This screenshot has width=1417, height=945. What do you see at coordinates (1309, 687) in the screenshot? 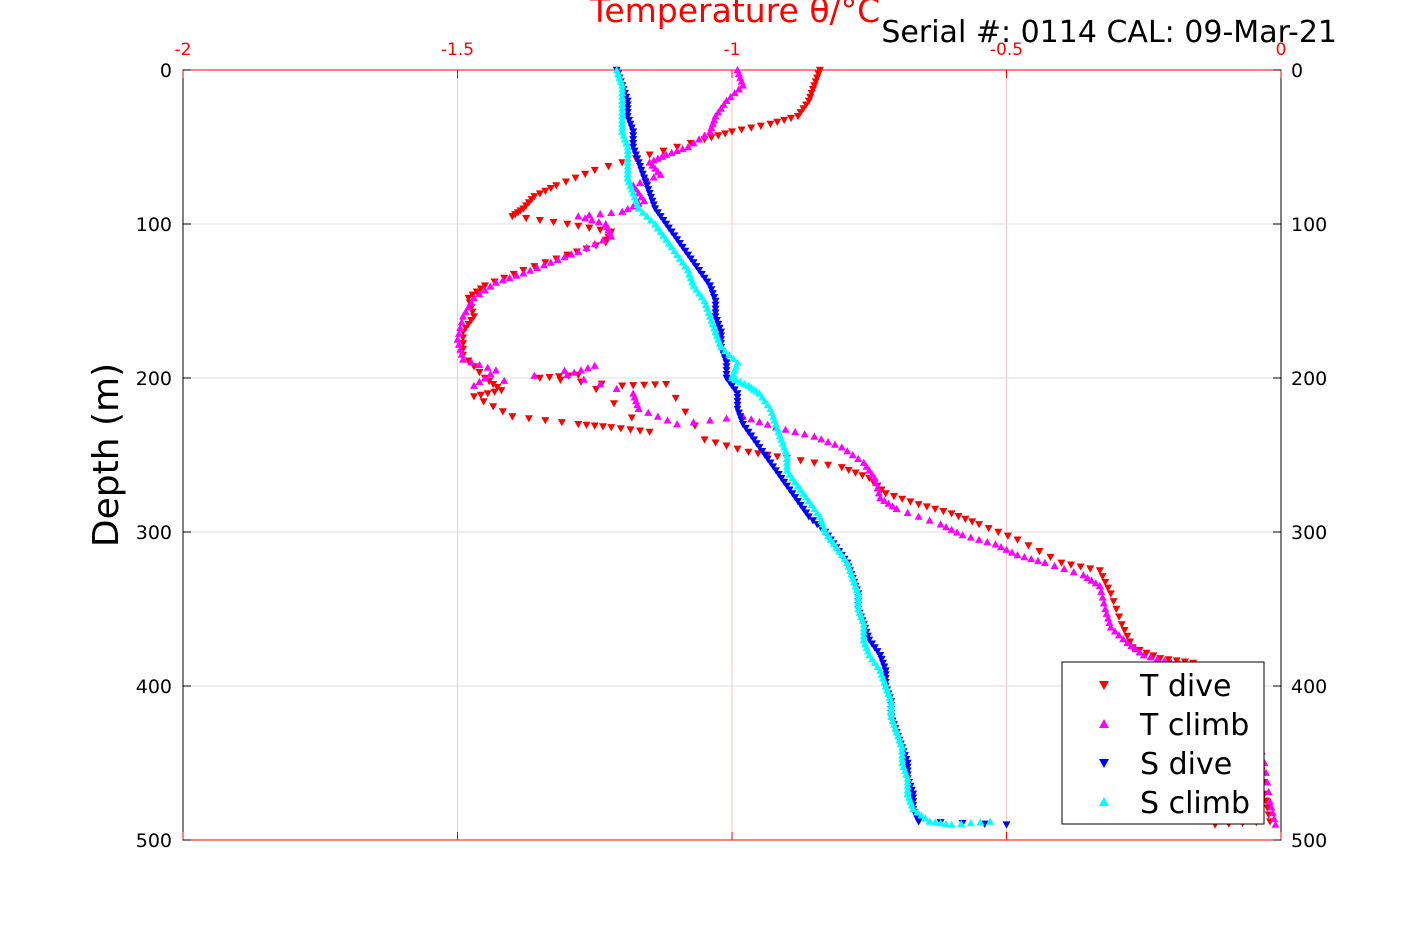
I see `y-tick-label-right: 400` at bounding box center [1309, 687].